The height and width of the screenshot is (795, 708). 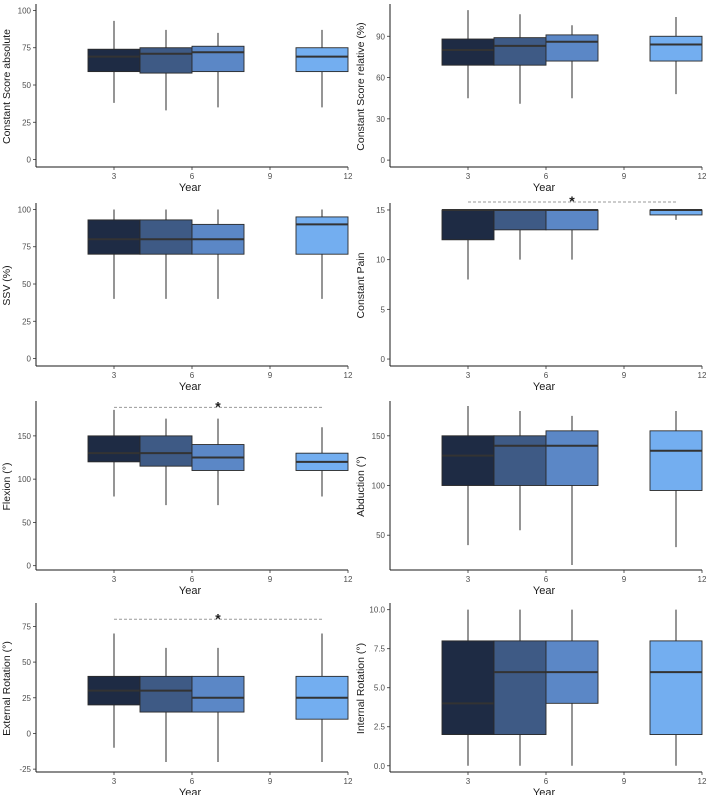 I want to click on y-tick-label: 5, so click(x=383, y=309).